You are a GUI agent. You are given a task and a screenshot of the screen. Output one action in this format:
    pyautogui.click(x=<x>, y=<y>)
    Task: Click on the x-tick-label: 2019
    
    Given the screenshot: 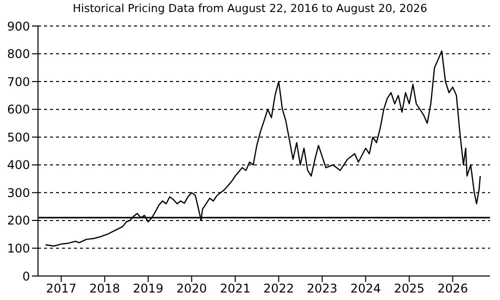 What is the action you would take?
    pyautogui.click(x=148, y=289)
    